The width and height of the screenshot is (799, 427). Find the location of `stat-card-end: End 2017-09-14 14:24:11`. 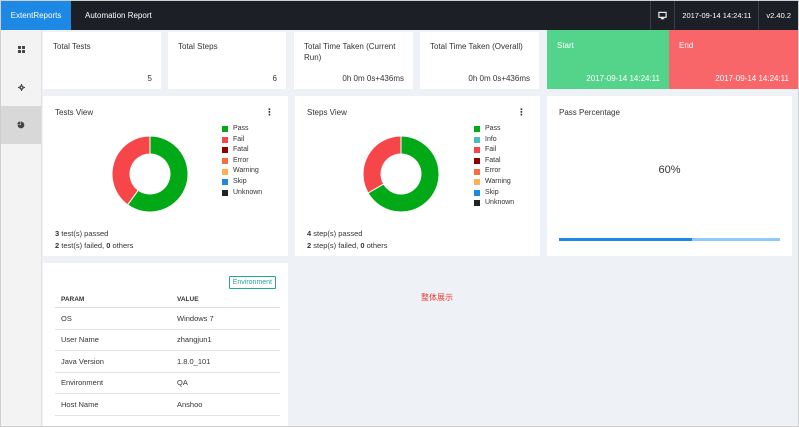

stat-card-end: End 2017-09-14 14:24:11 is located at coordinates (733, 59).